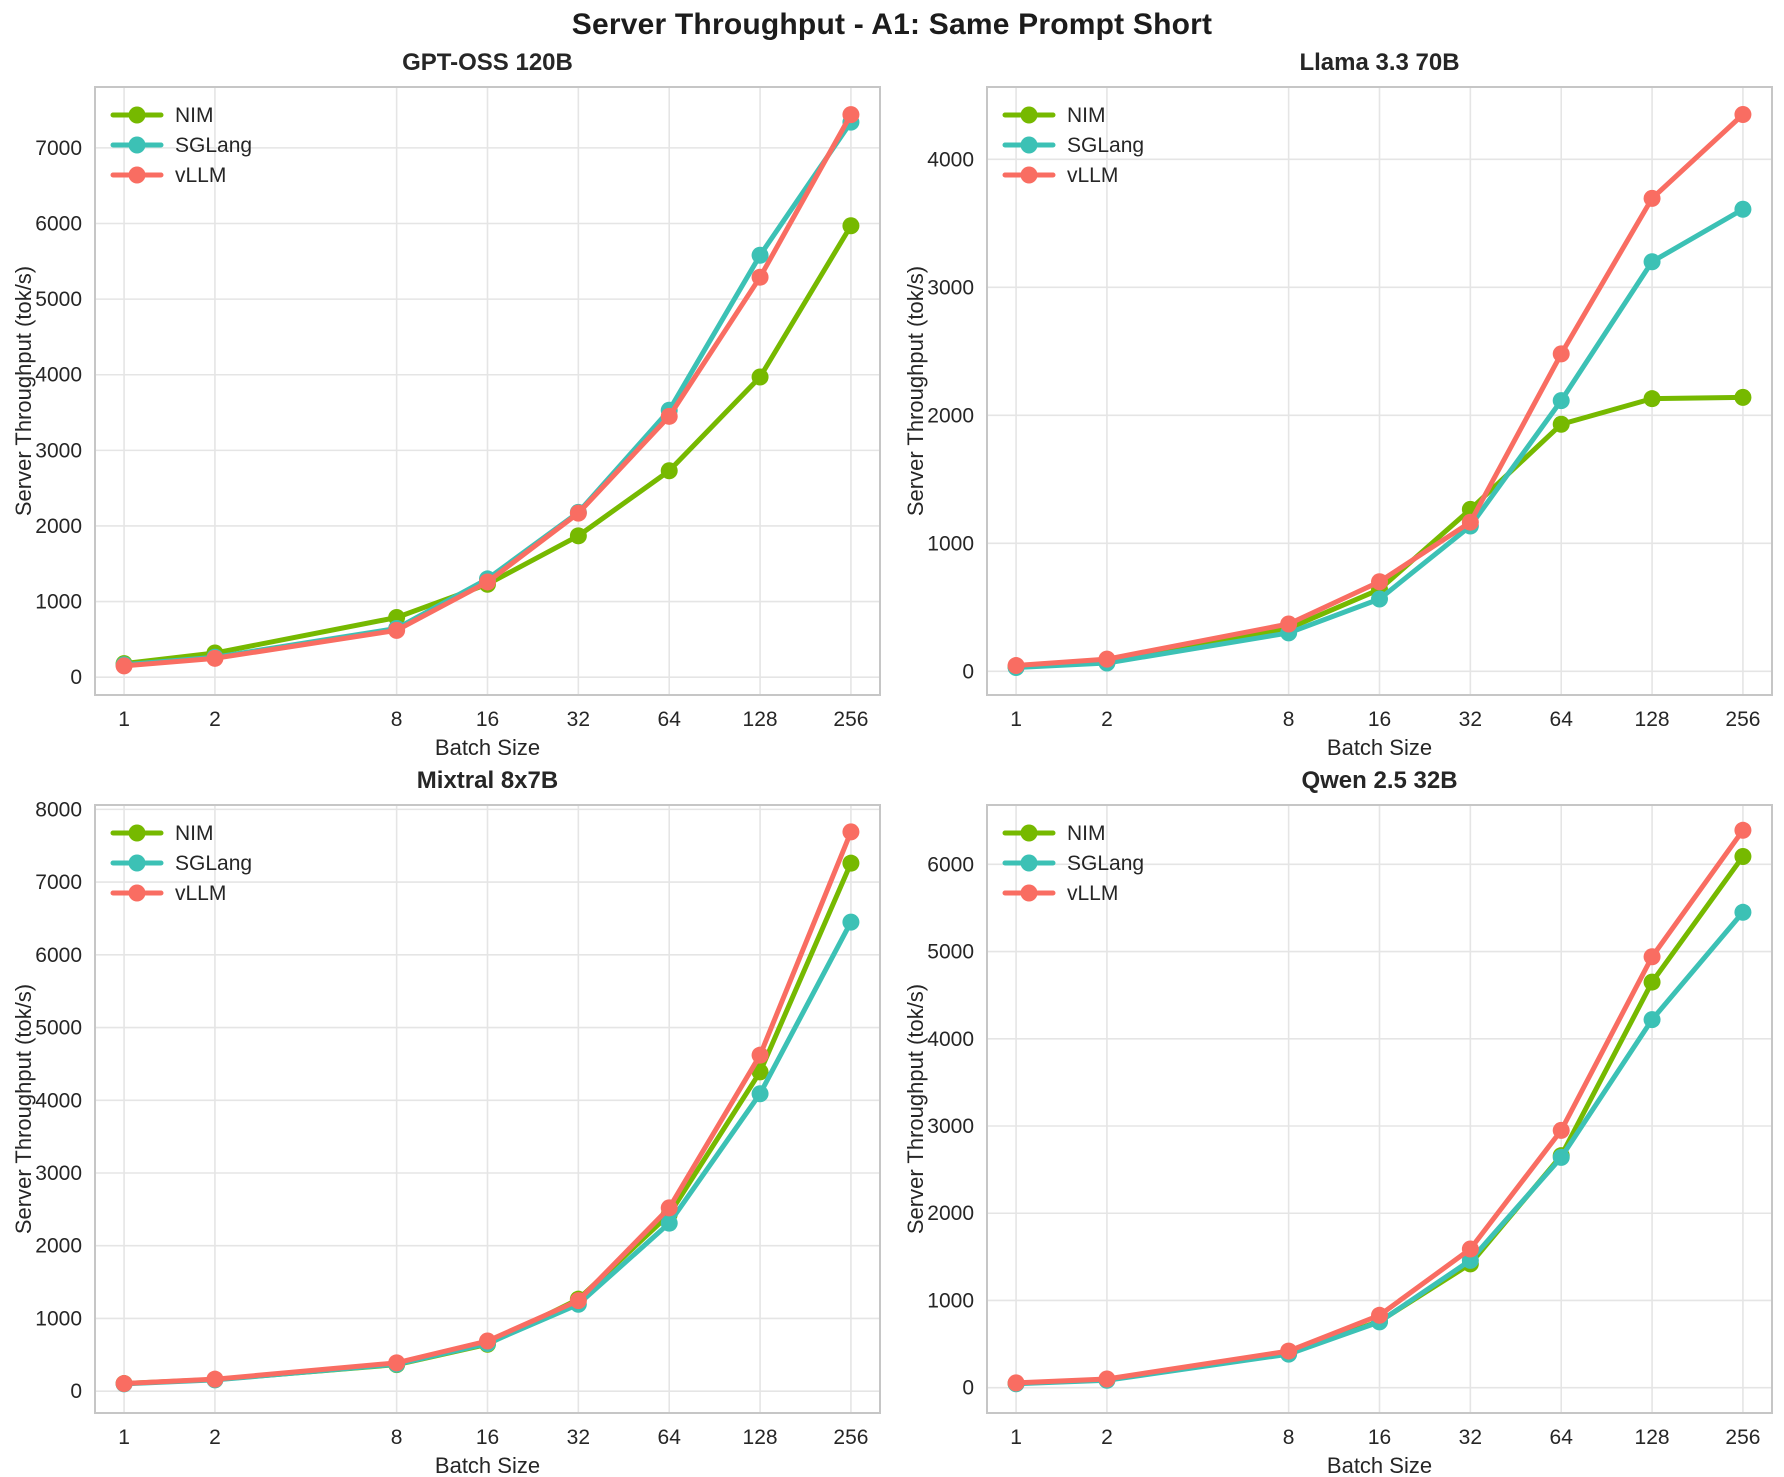 Image resolution: width=1784 pixels, height=1477 pixels. What do you see at coordinates (1562, 719) in the screenshot?
I see `x-tick-label: 64` at bounding box center [1562, 719].